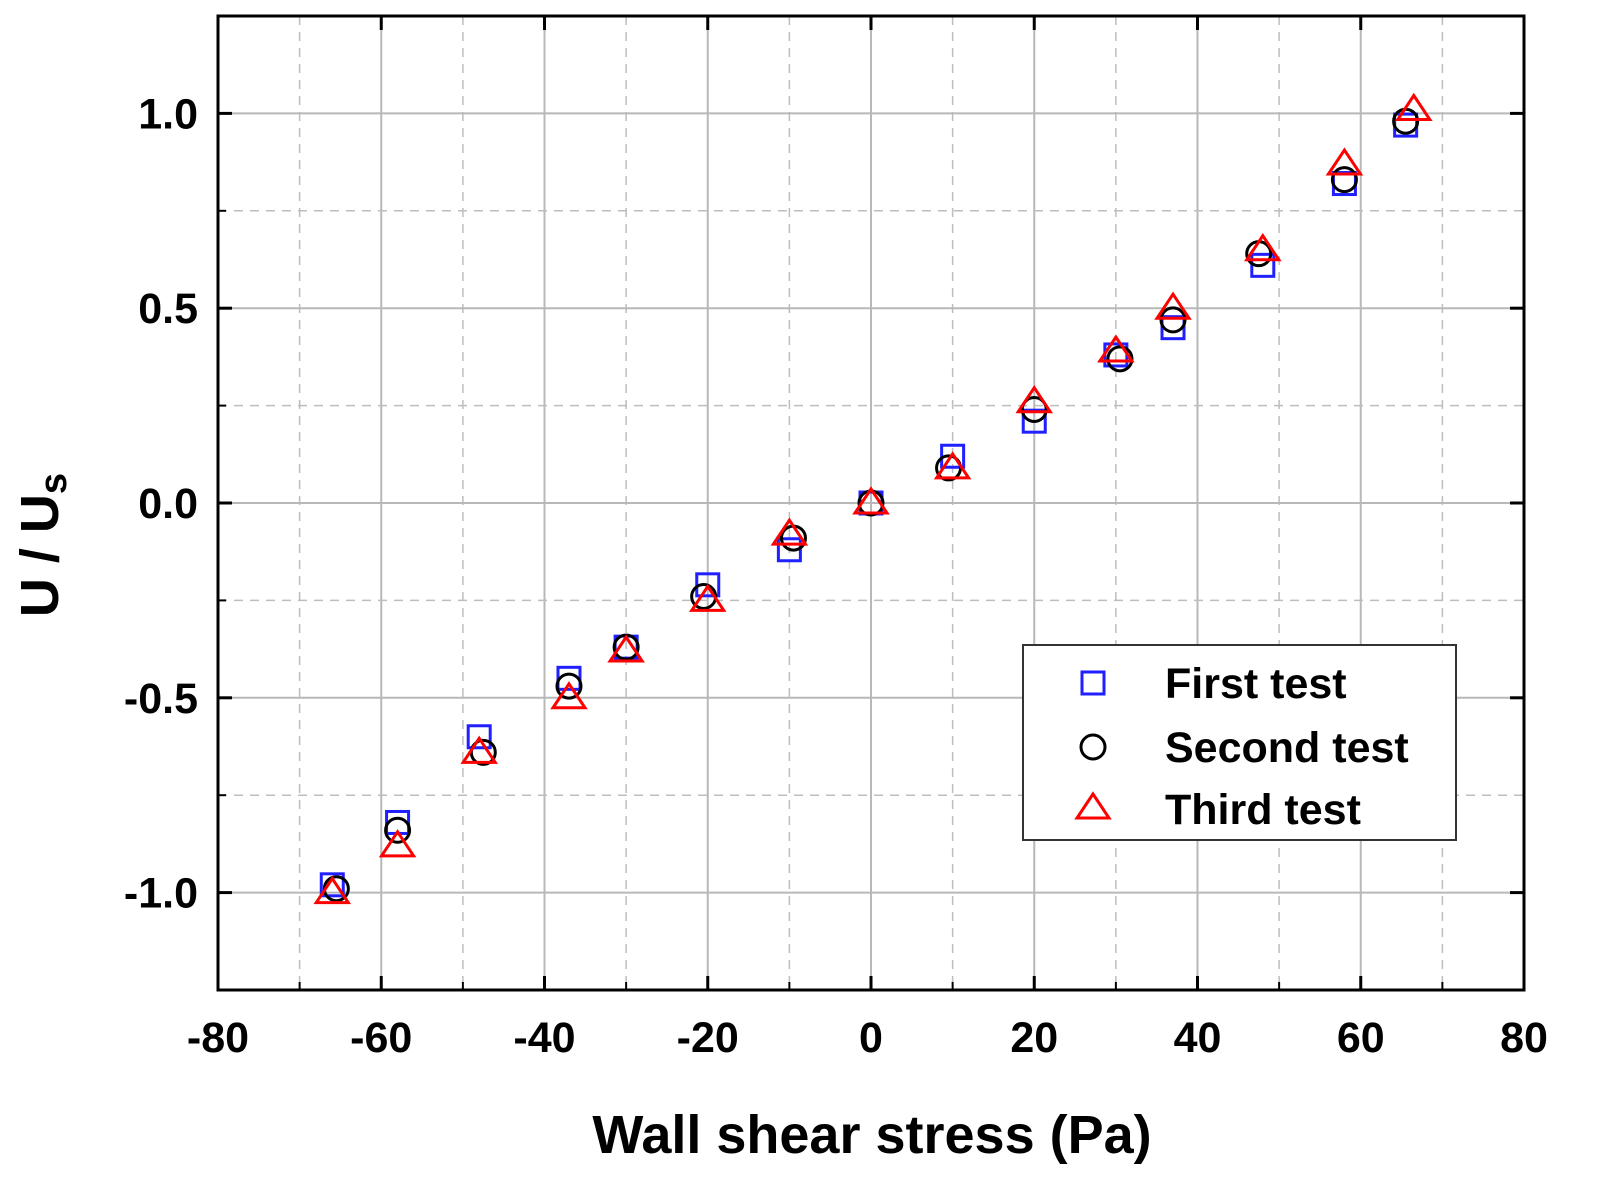 The height and width of the screenshot is (1203, 1599). I want to click on y-tick-label: 0.5, so click(168, 309).